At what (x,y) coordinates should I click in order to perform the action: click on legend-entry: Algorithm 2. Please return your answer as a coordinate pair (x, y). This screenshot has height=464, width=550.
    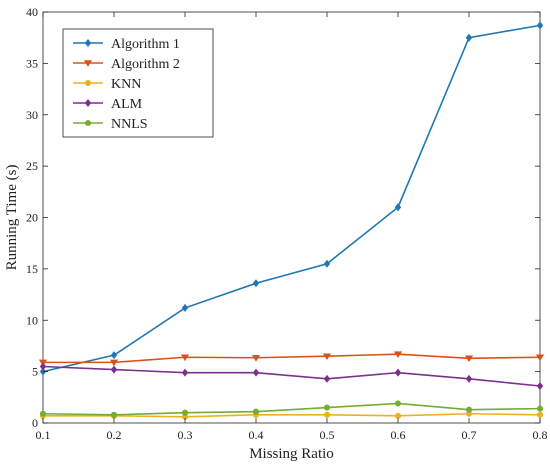
    Looking at the image, I should click on (126, 64).